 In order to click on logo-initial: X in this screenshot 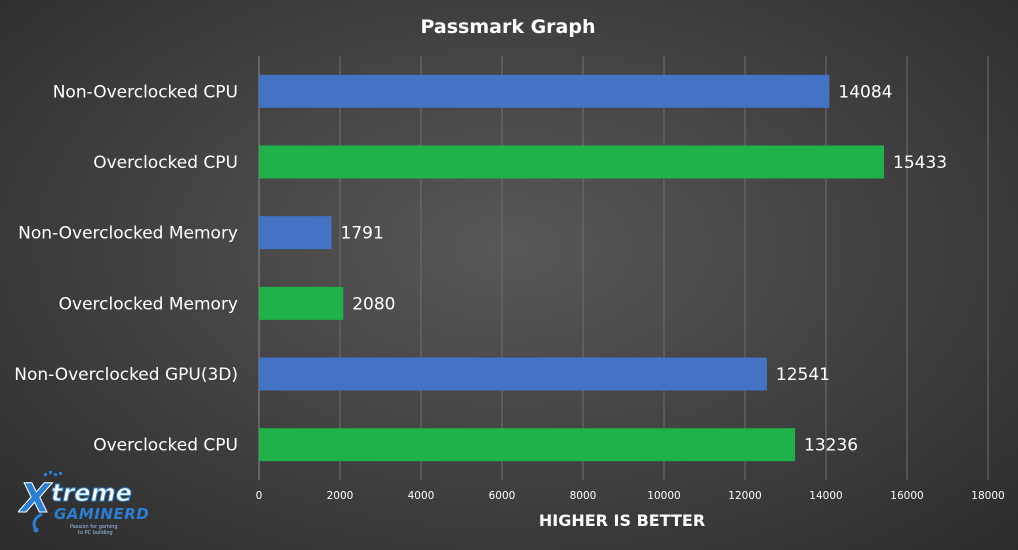, I will do `click(35, 499)`.